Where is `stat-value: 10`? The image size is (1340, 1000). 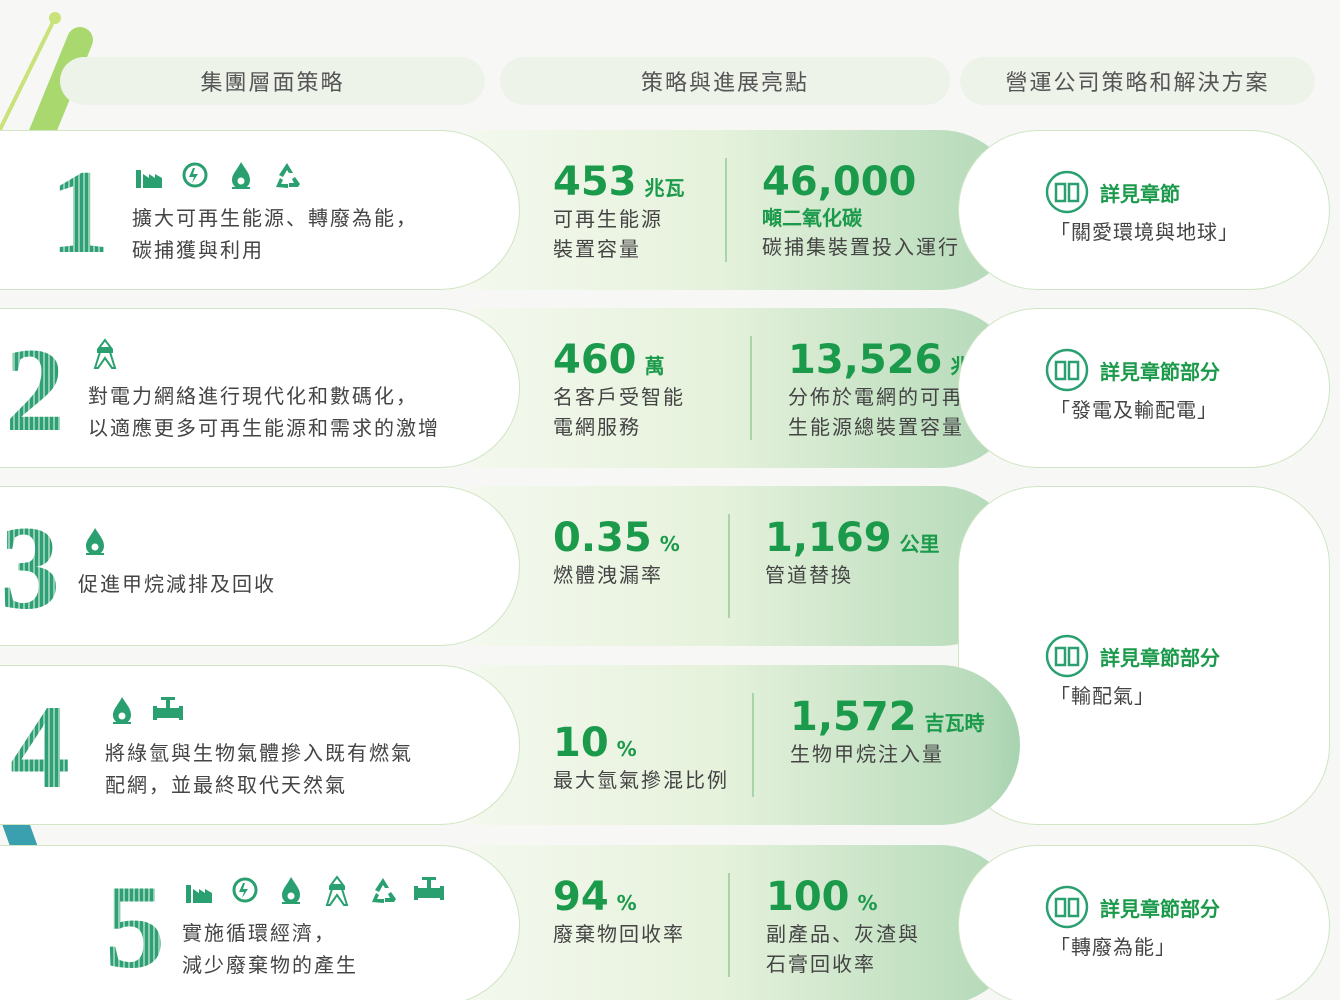
stat-value: 10 is located at coordinates (581, 743).